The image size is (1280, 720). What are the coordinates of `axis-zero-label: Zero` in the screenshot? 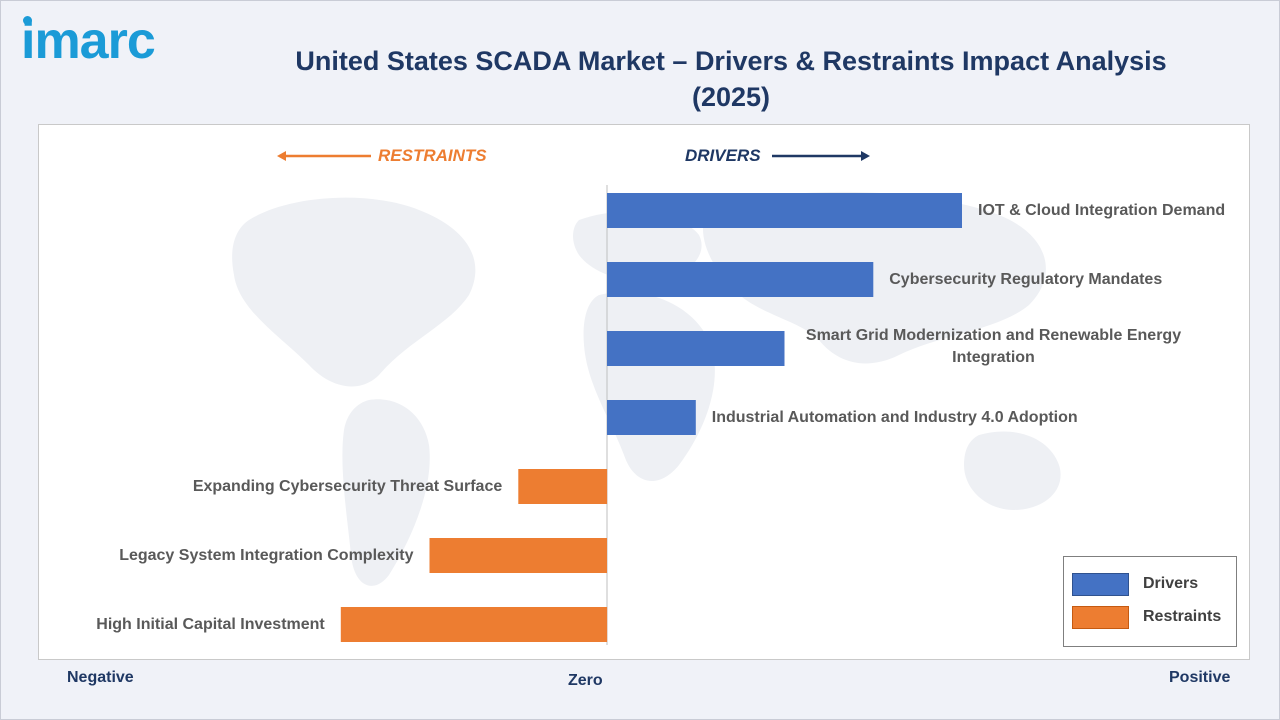 It's located at (585, 680).